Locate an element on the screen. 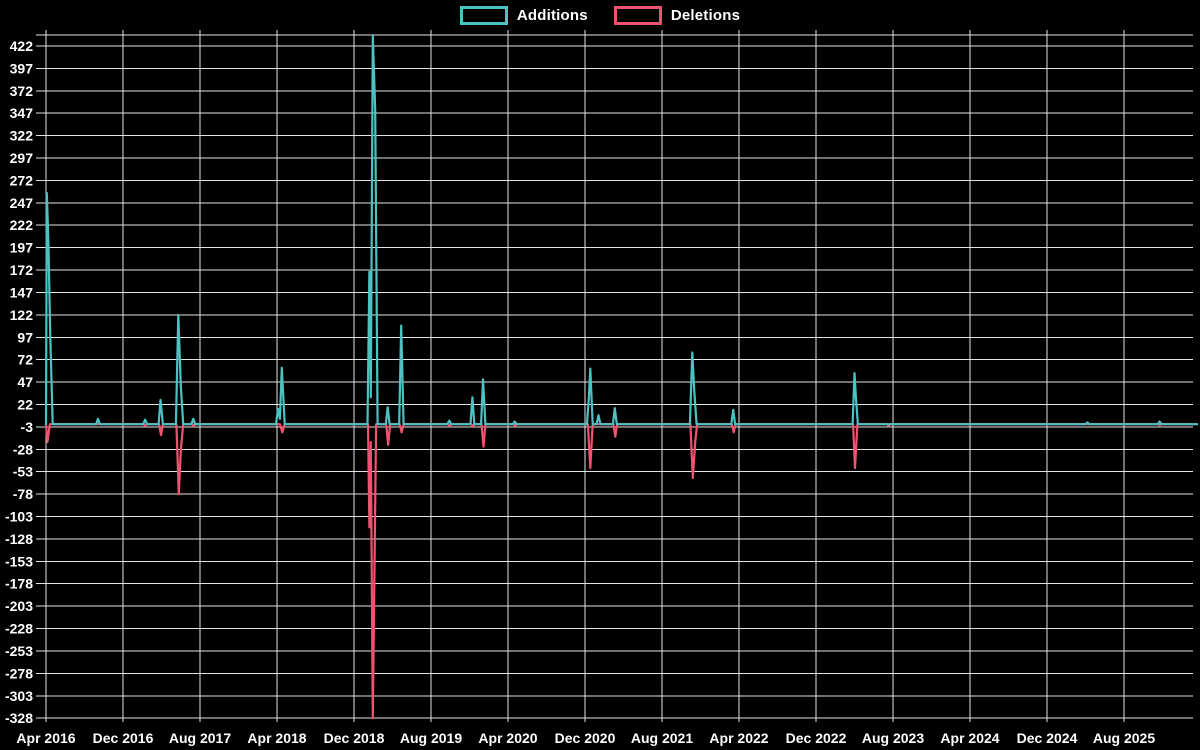 The height and width of the screenshot is (750, 1200). y-axis-tick-label: -303 is located at coordinates (19, 696).